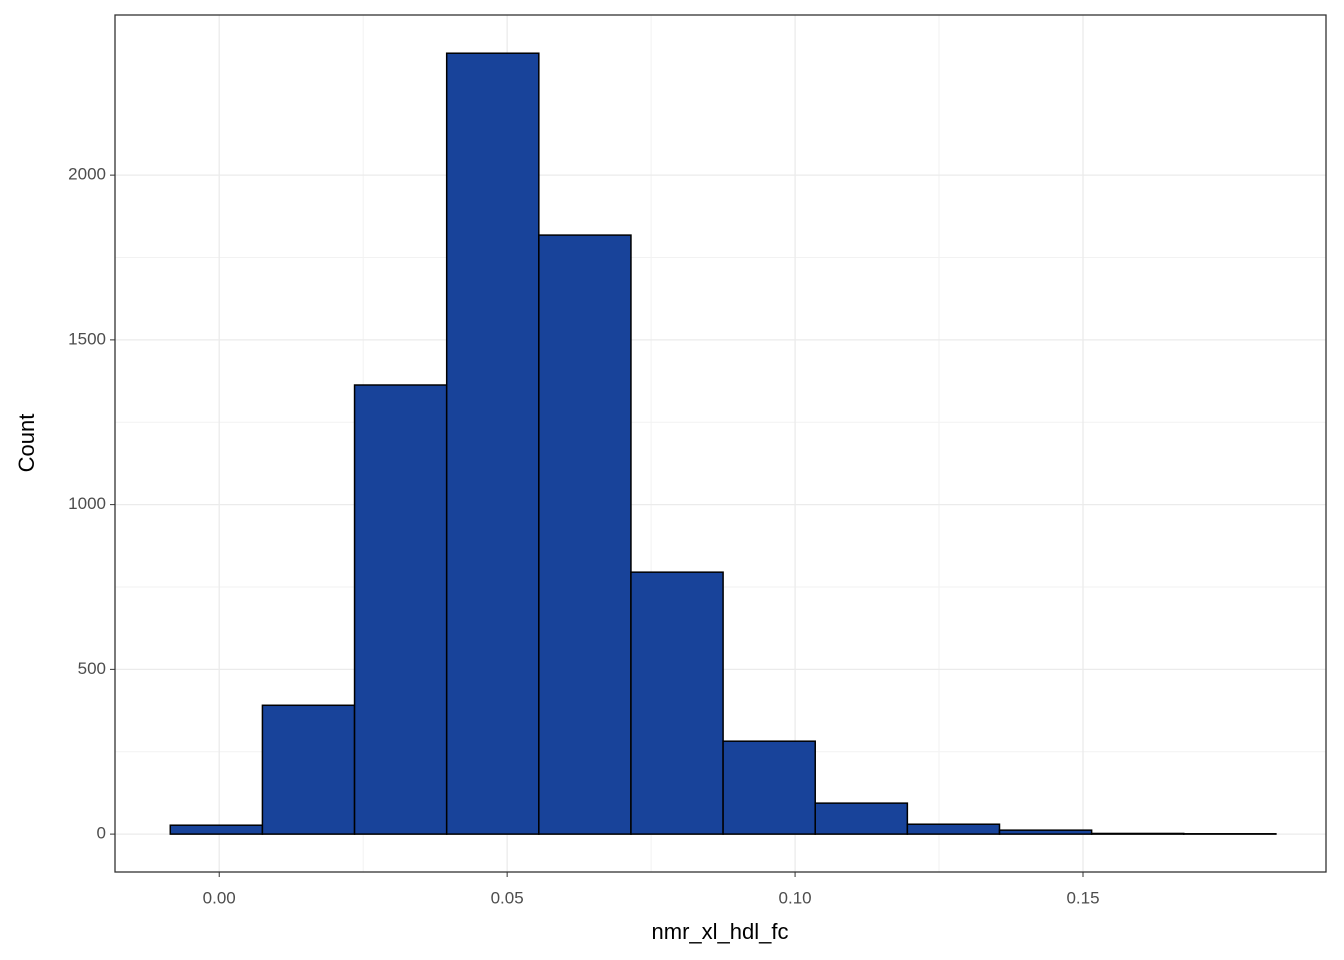 The width and height of the screenshot is (1344, 960). What do you see at coordinates (87, 503) in the screenshot?
I see `y-tick-label: 1000` at bounding box center [87, 503].